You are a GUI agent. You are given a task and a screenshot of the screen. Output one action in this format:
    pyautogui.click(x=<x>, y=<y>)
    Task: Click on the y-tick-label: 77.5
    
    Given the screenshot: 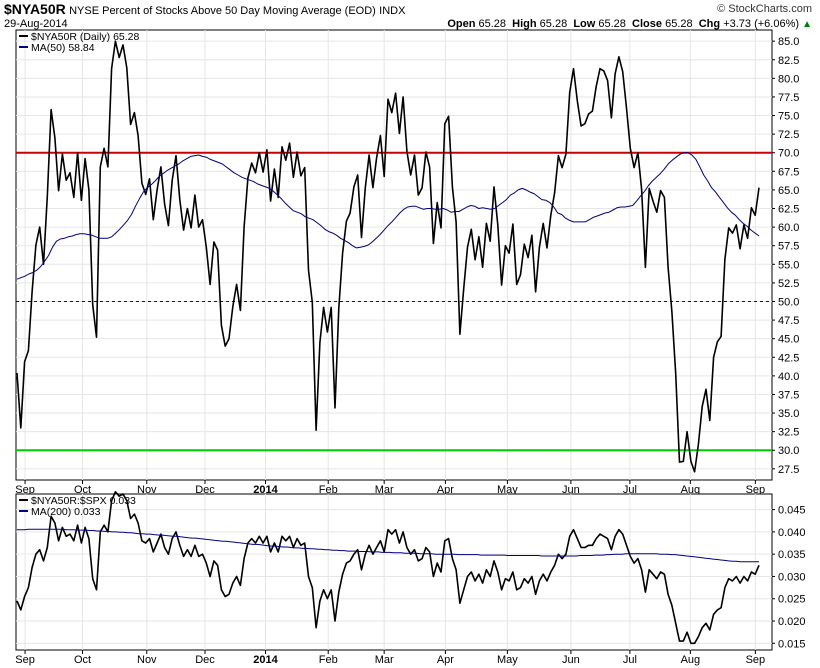 What is the action you would take?
    pyautogui.click(x=788, y=98)
    